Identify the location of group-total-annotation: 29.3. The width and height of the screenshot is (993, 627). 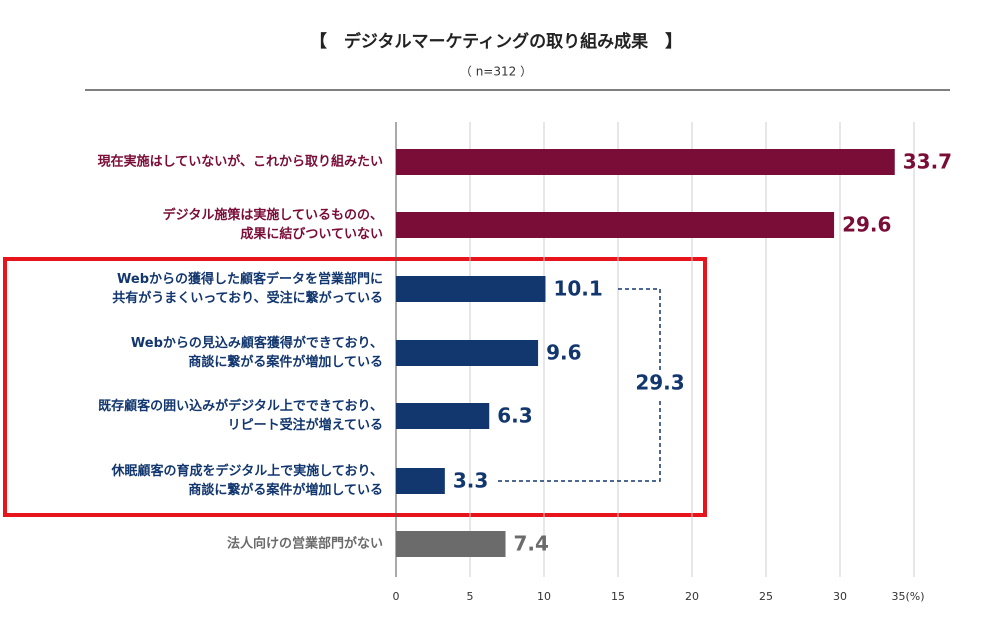
(659, 383).